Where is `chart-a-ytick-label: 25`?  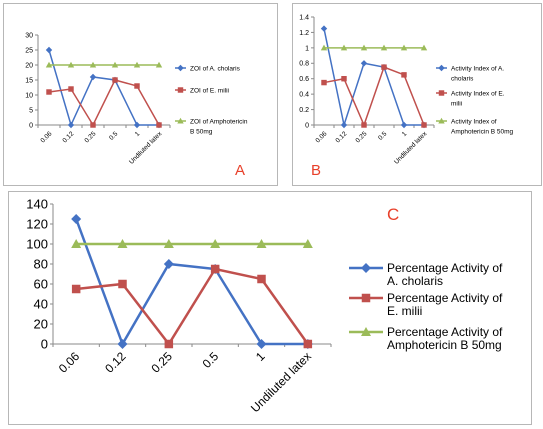 chart-a-ytick-label: 25 is located at coordinates (29, 50).